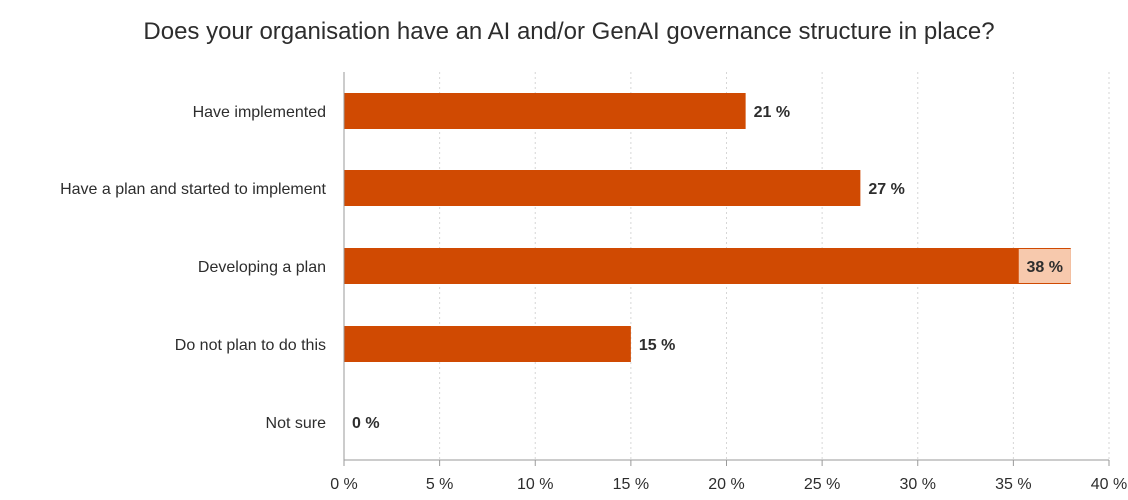 This screenshot has width=1128, height=500. What do you see at coordinates (366, 423) in the screenshot?
I see `value-label: 0 %` at bounding box center [366, 423].